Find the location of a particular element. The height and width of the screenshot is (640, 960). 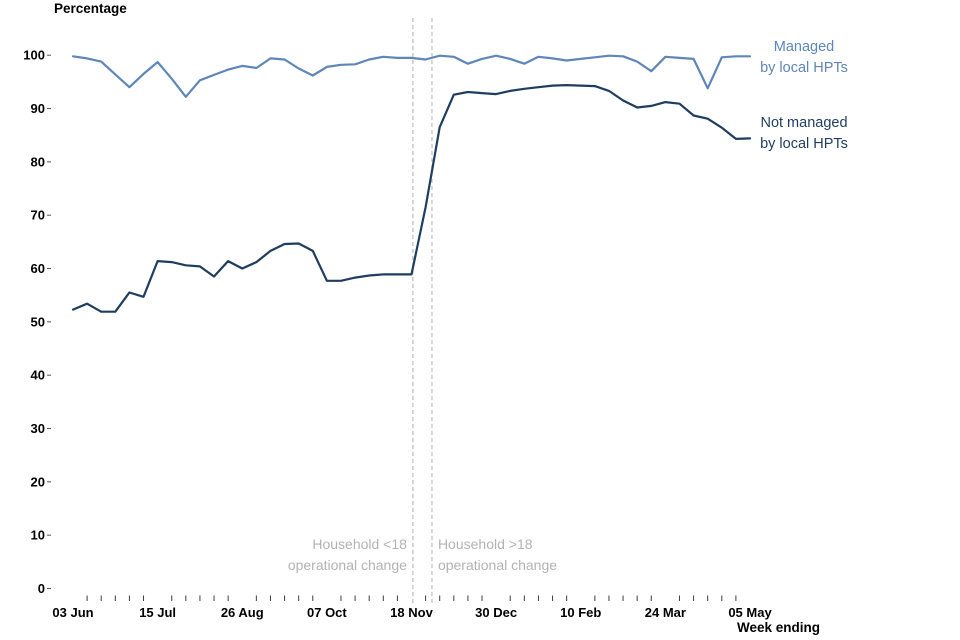

event-annotation: Household >18 operational change is located at coordinates (497, 555).